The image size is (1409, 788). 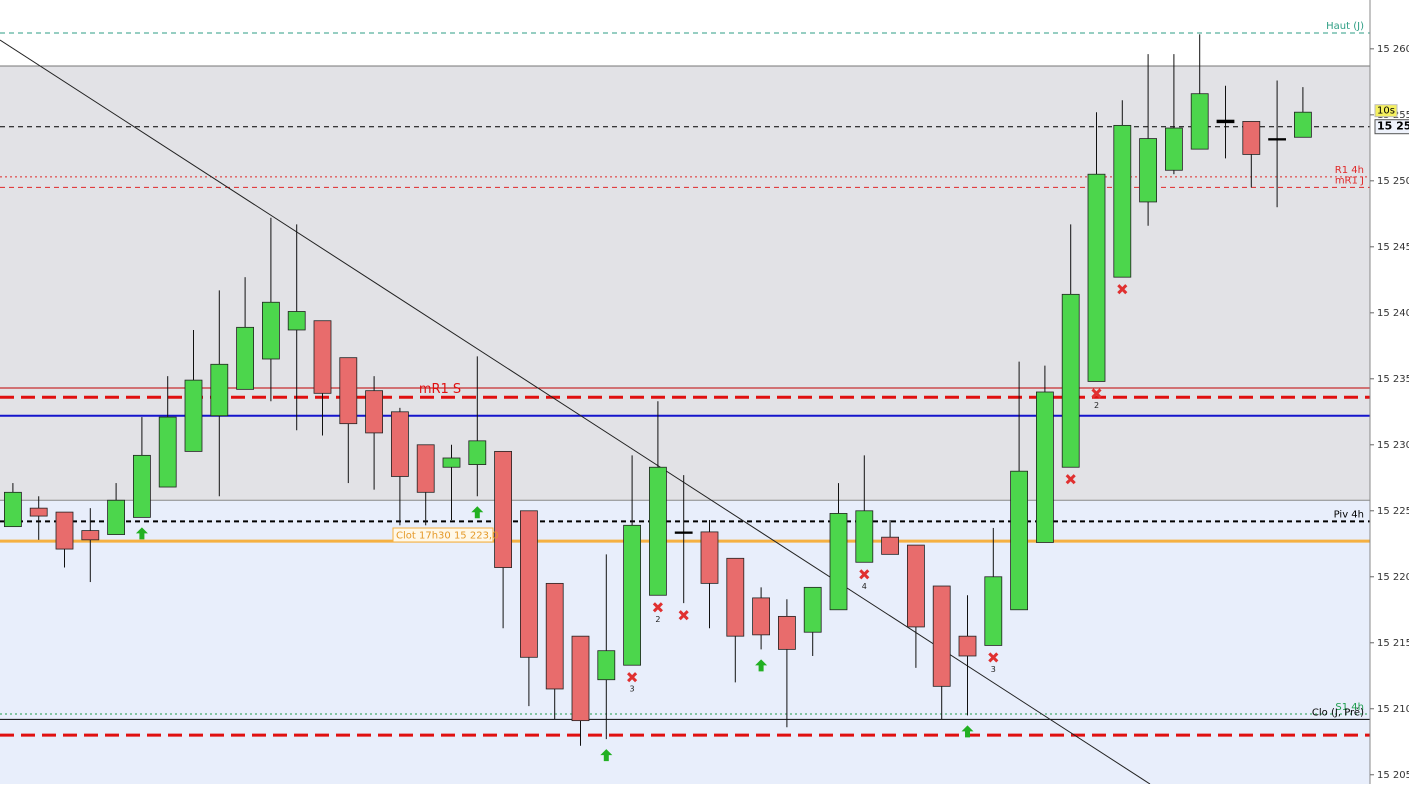 What do you see at coordinates (1393, 247) in the screenshot?
I see `y-tick-label: 15 245` at bounding box center [1393, 247].